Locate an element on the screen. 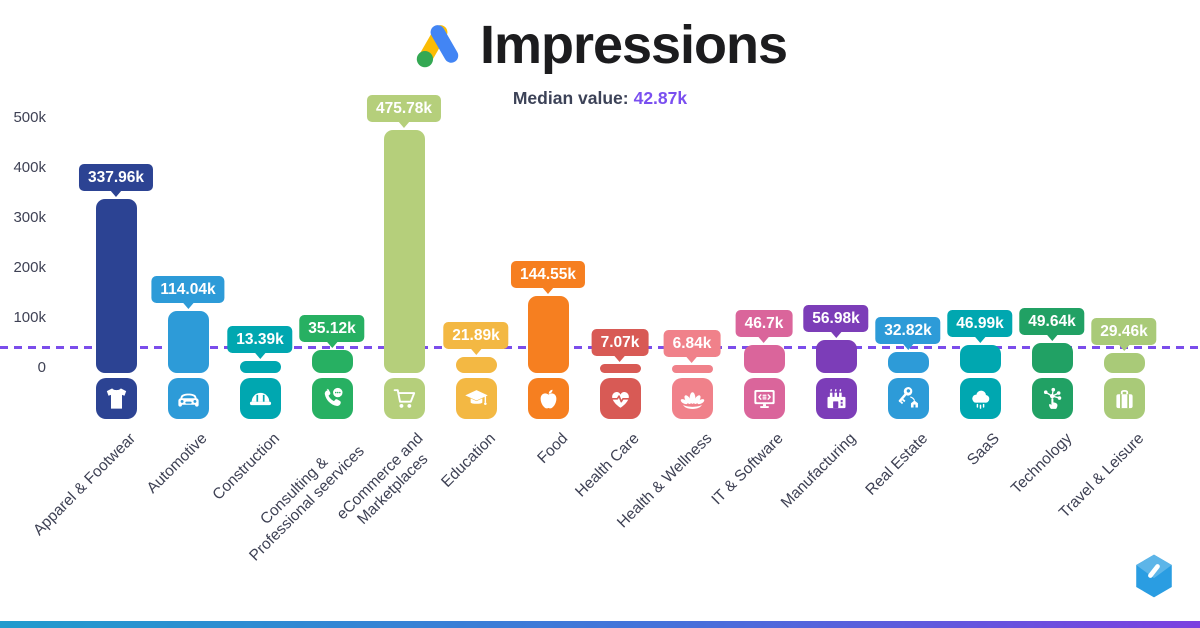  icon-tile-health-wellness is located at coordinates (692, 398).